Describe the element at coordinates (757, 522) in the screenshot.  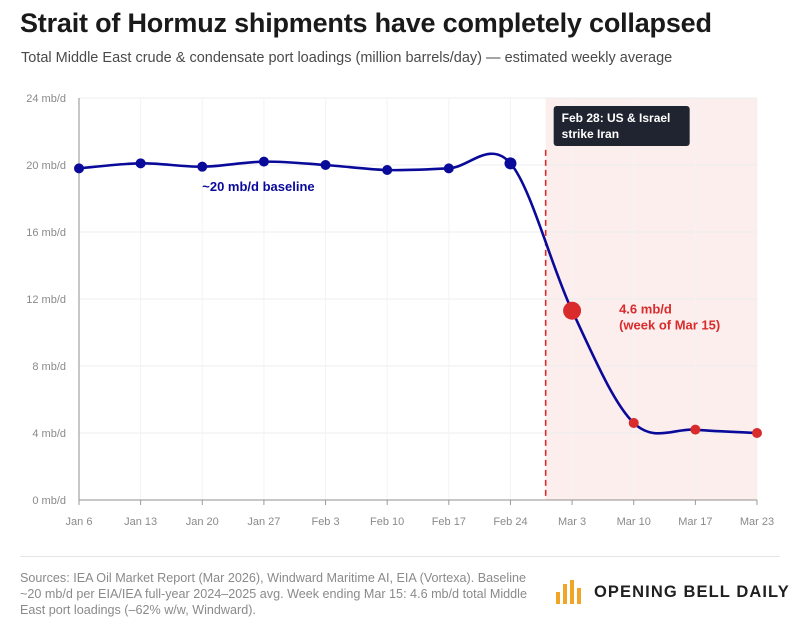
I see `x-tick-label: Mar 23` at that location.